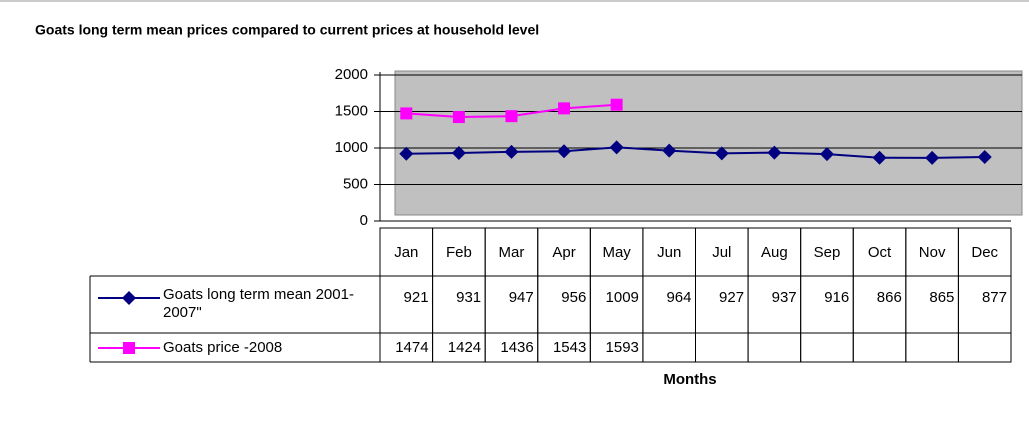 This screenshot has width=1029, height=423. What do you see at coordinates (563, 252) in the screenshot?
I see `x-tick-label: Apr` at bounding box center [563, 252].